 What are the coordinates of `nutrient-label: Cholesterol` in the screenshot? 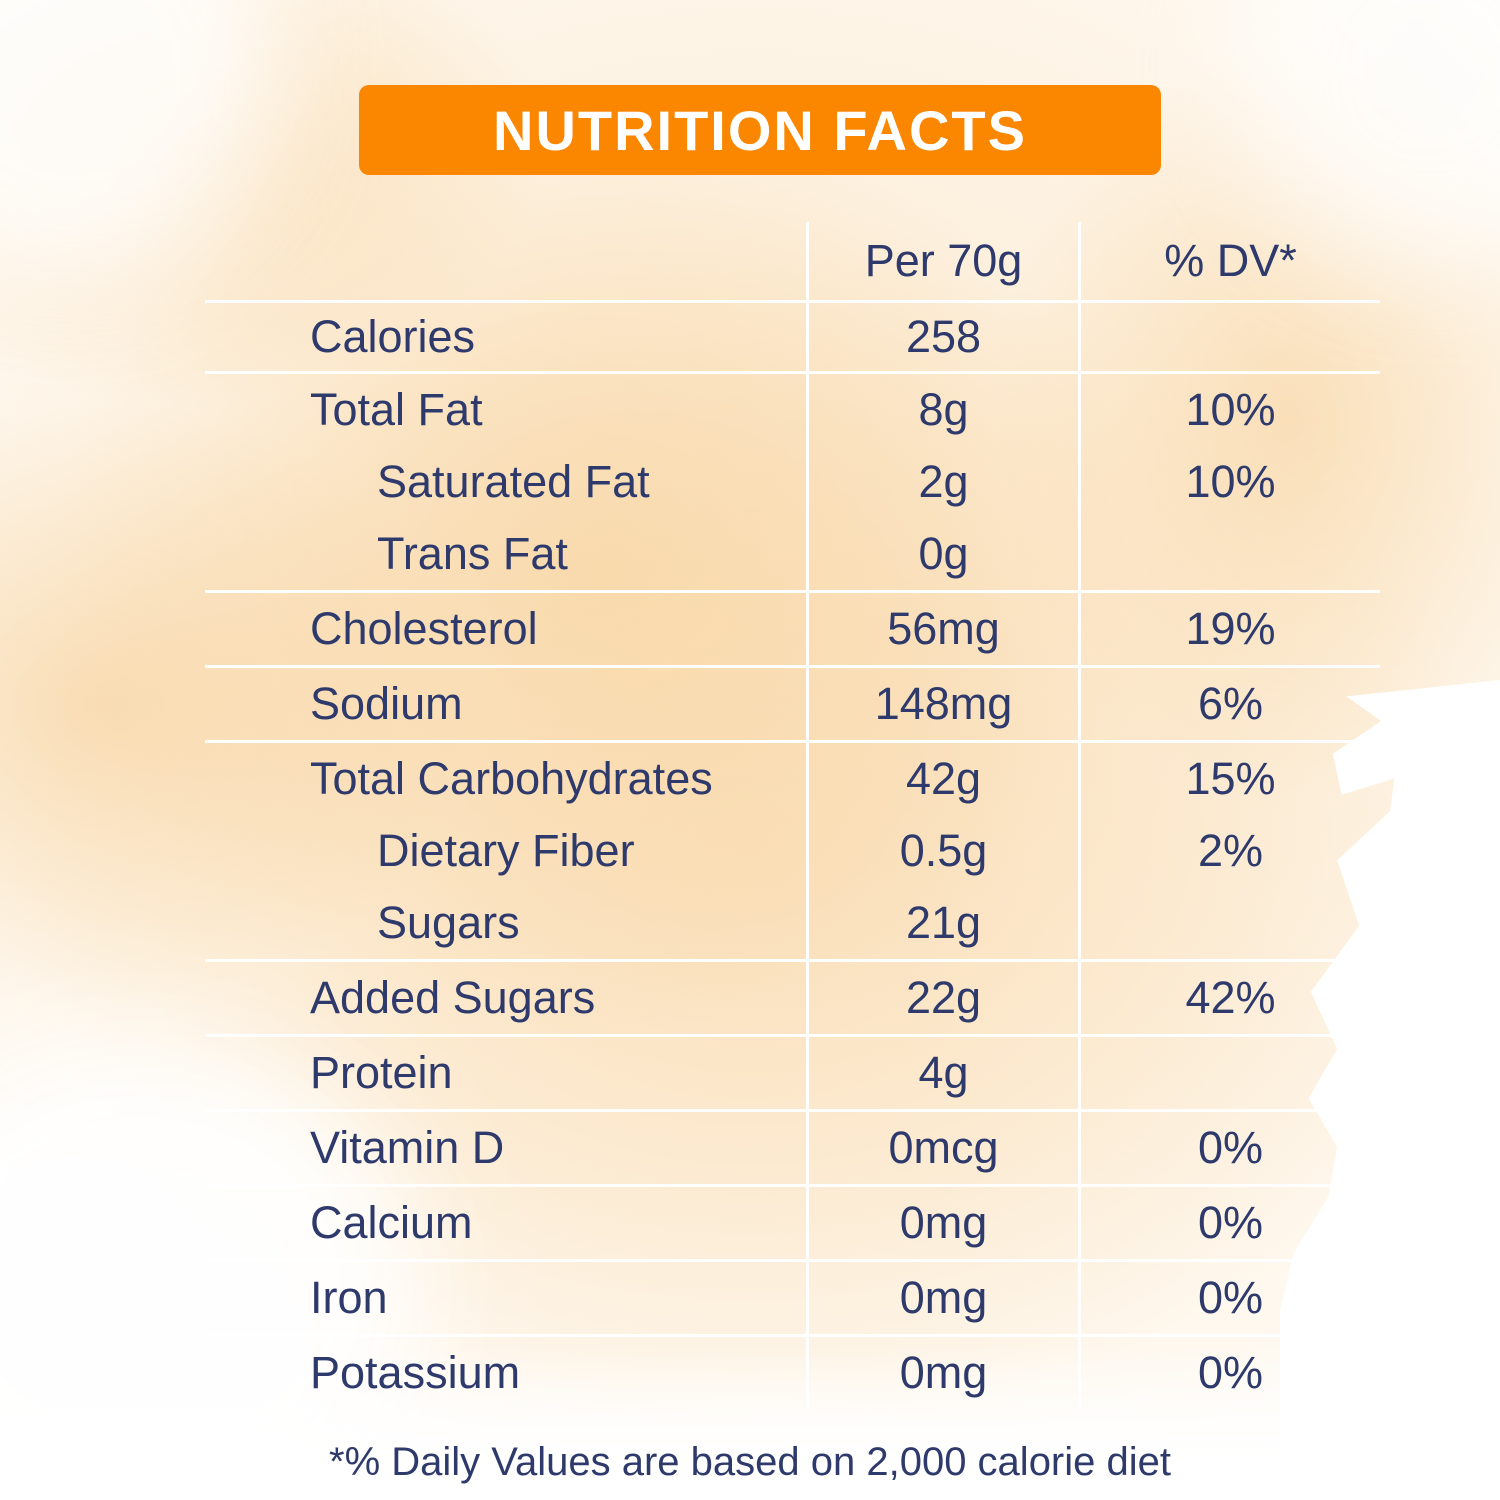 It's located at (424, 628).